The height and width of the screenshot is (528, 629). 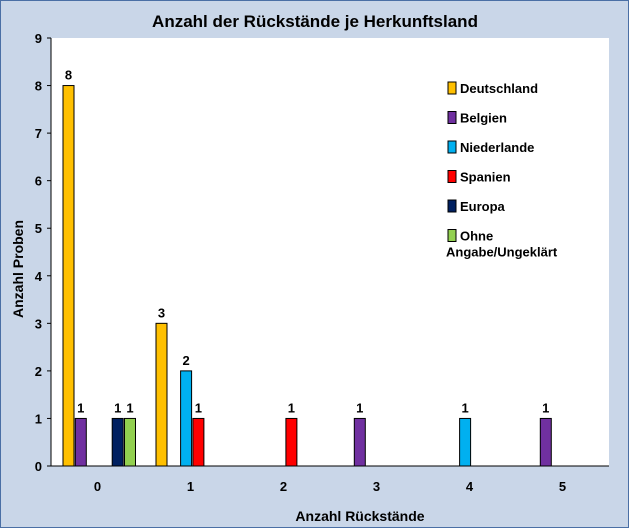 I want to click on data-label: 2, so click(x=185, y=360).